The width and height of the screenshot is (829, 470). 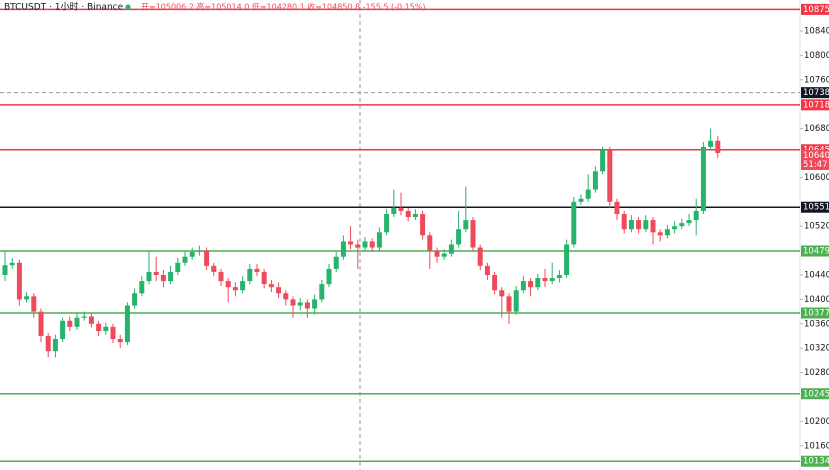 What do you see at coordinates (816, 324) in the screenshot?
I see `y-tick-label: 103600.0` at bounding box center [816, 324].